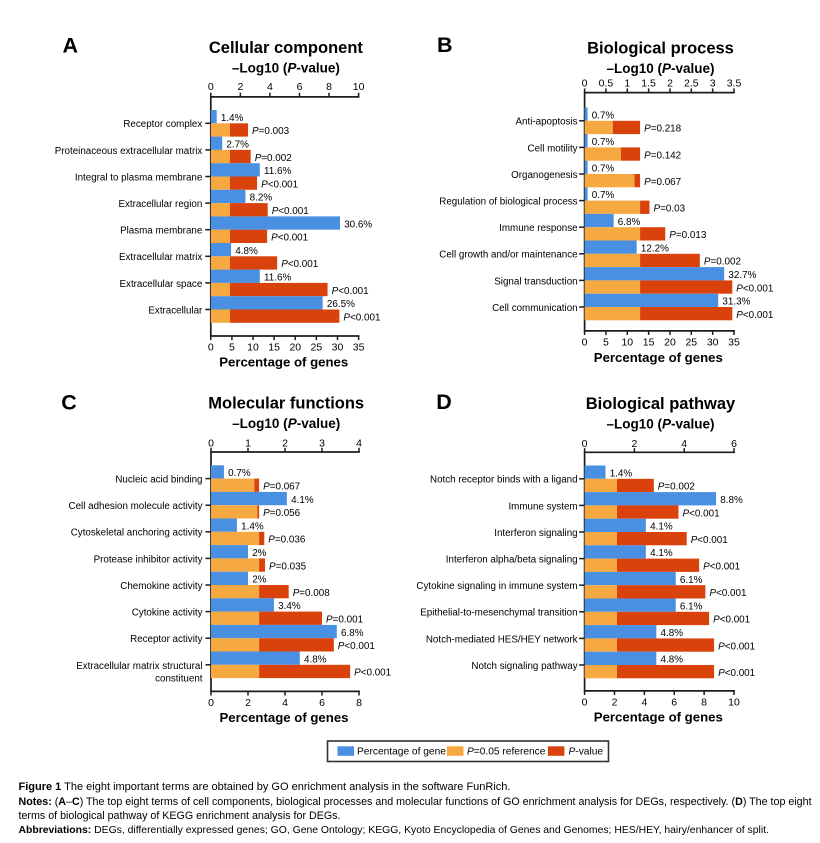  Describe the element at coordinates (629, 222) in the screenshot. I see `svg-text: 6.8%` at that location.